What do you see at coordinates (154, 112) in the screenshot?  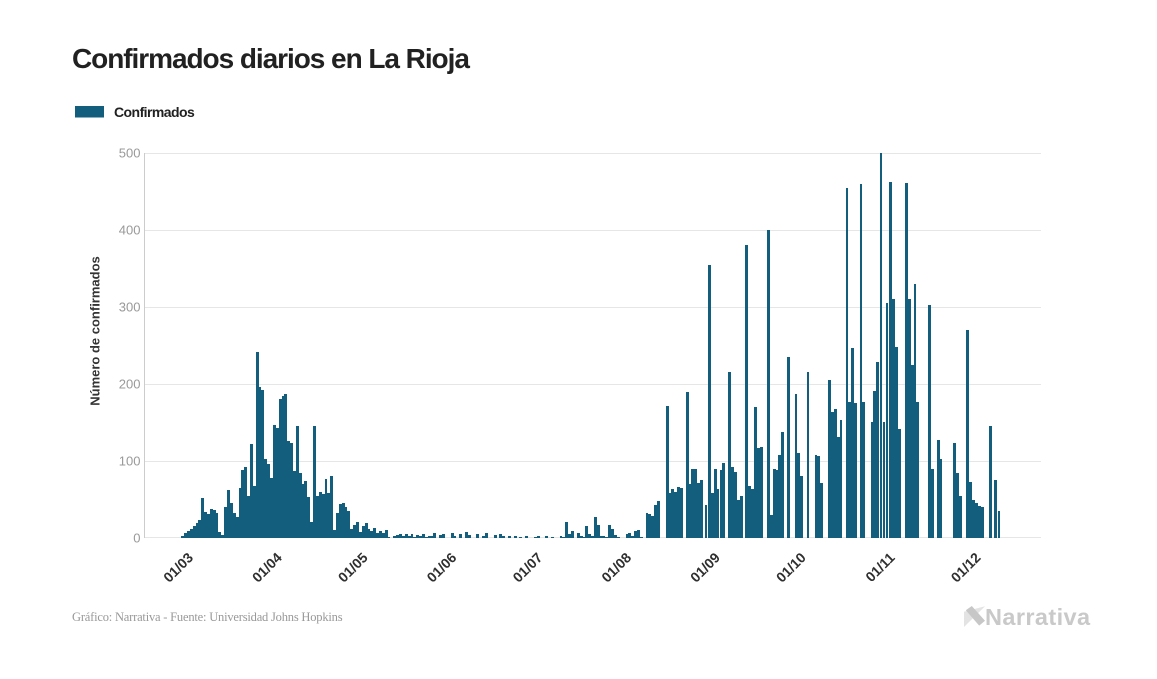 I see `svg-text: Confirmados` at bounding box center [154, 112].